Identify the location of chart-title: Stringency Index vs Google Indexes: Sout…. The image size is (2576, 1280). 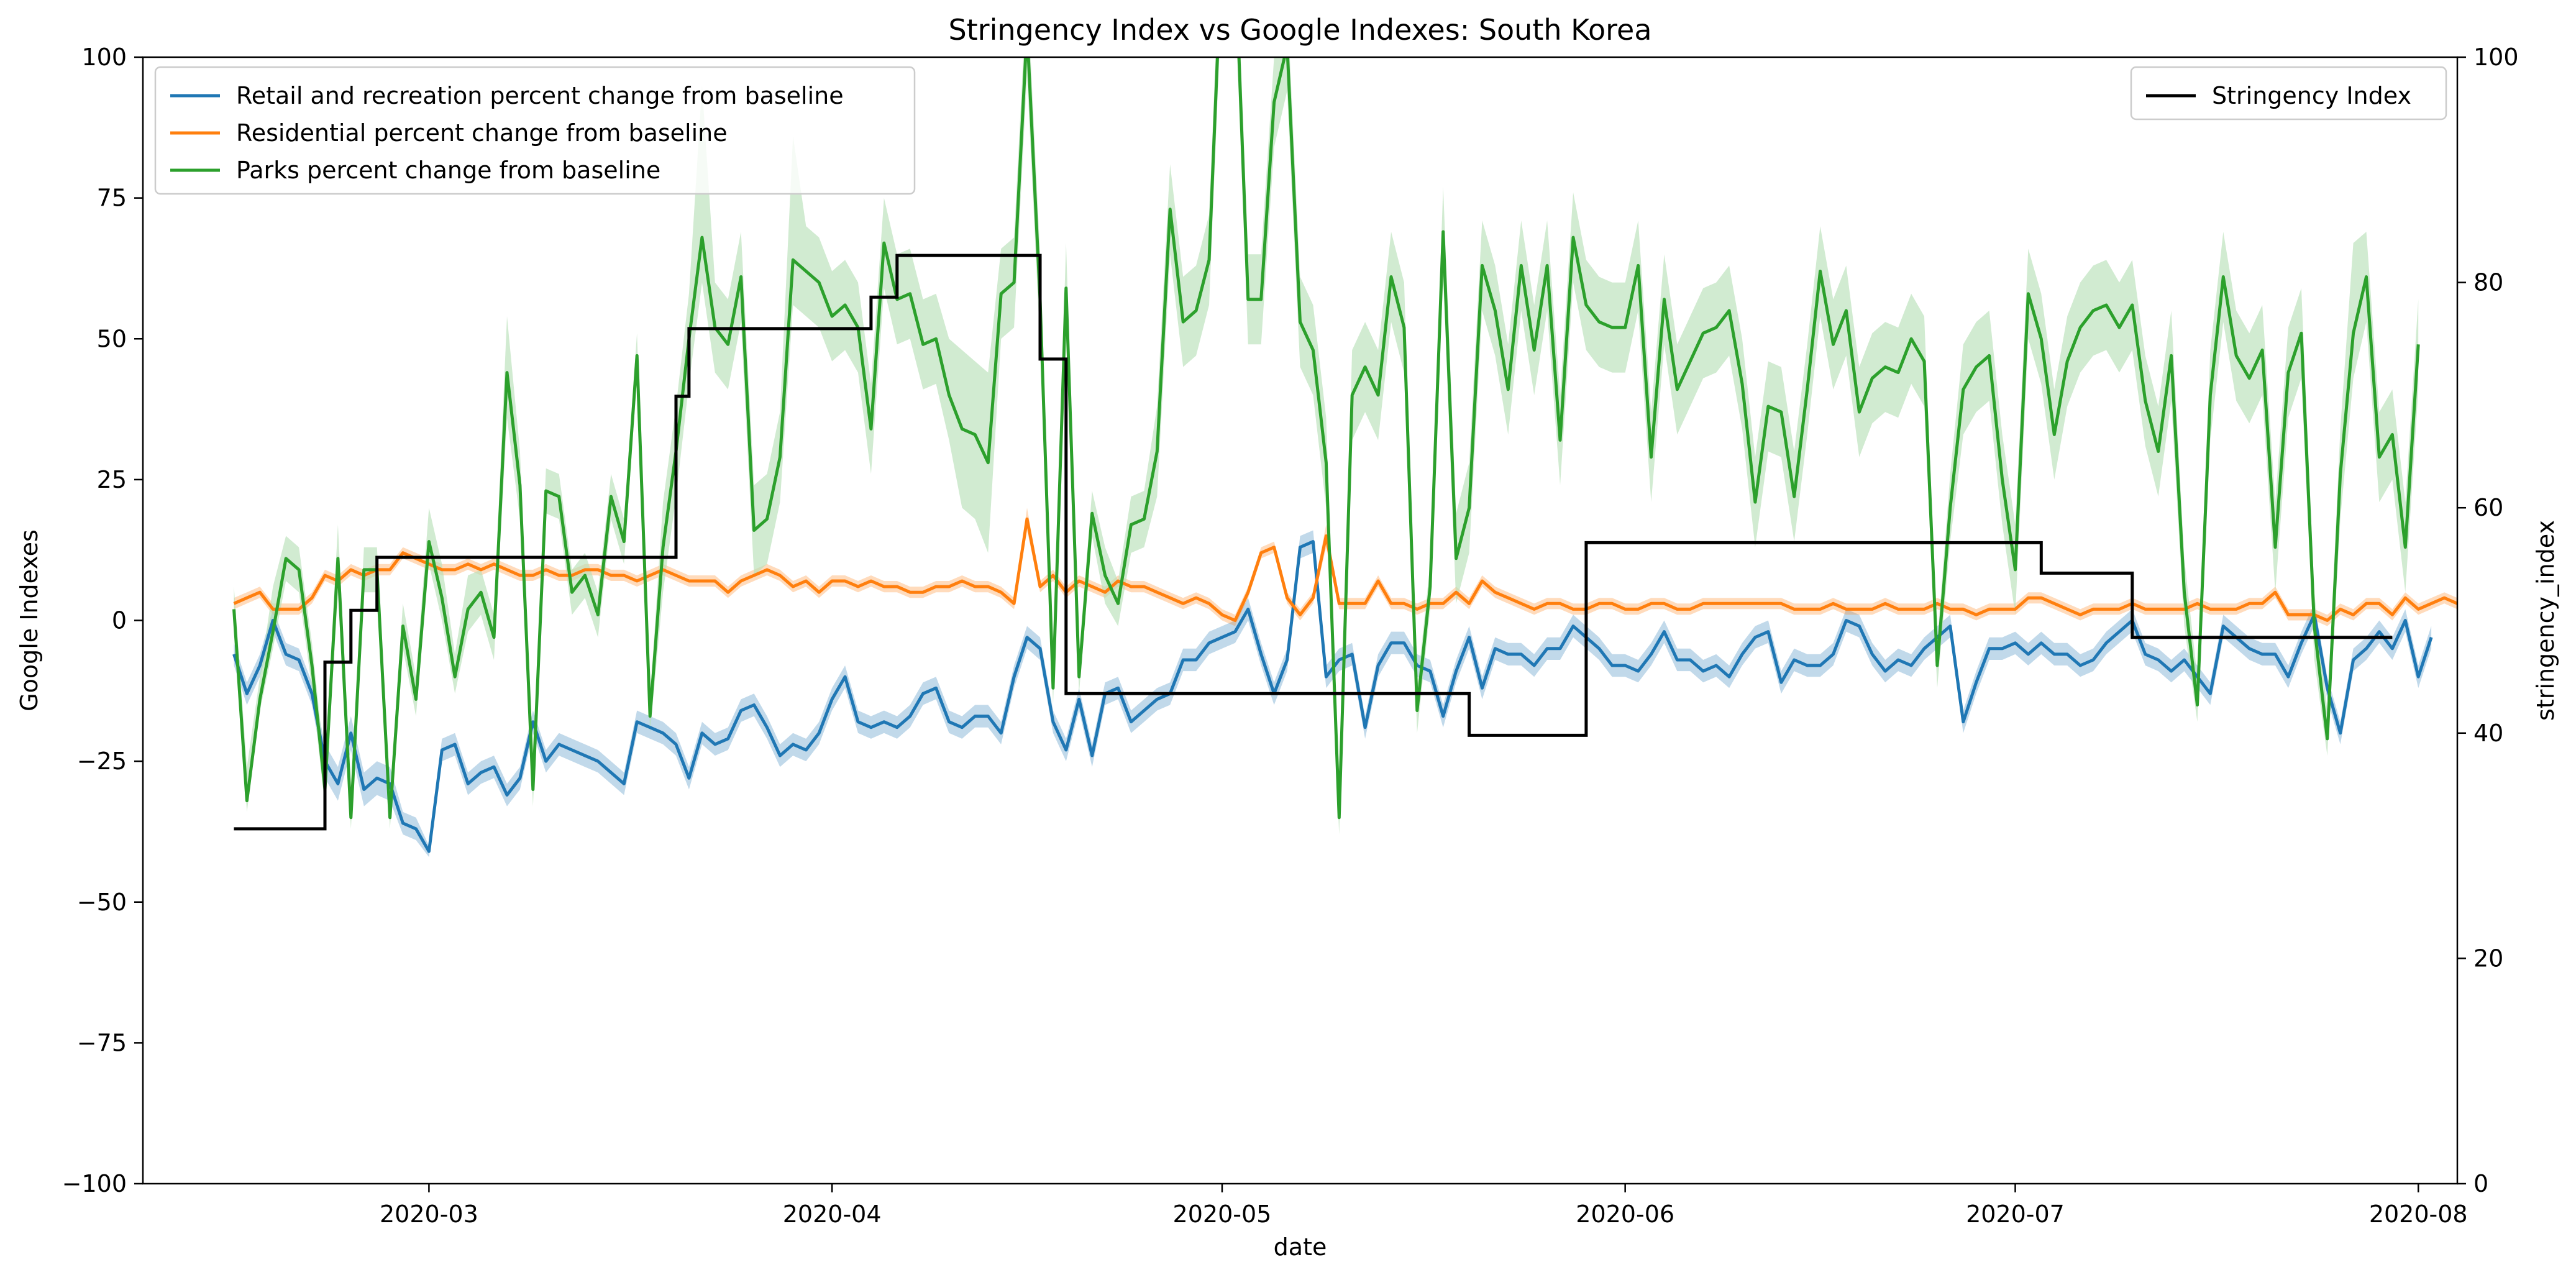
(1299, 30).